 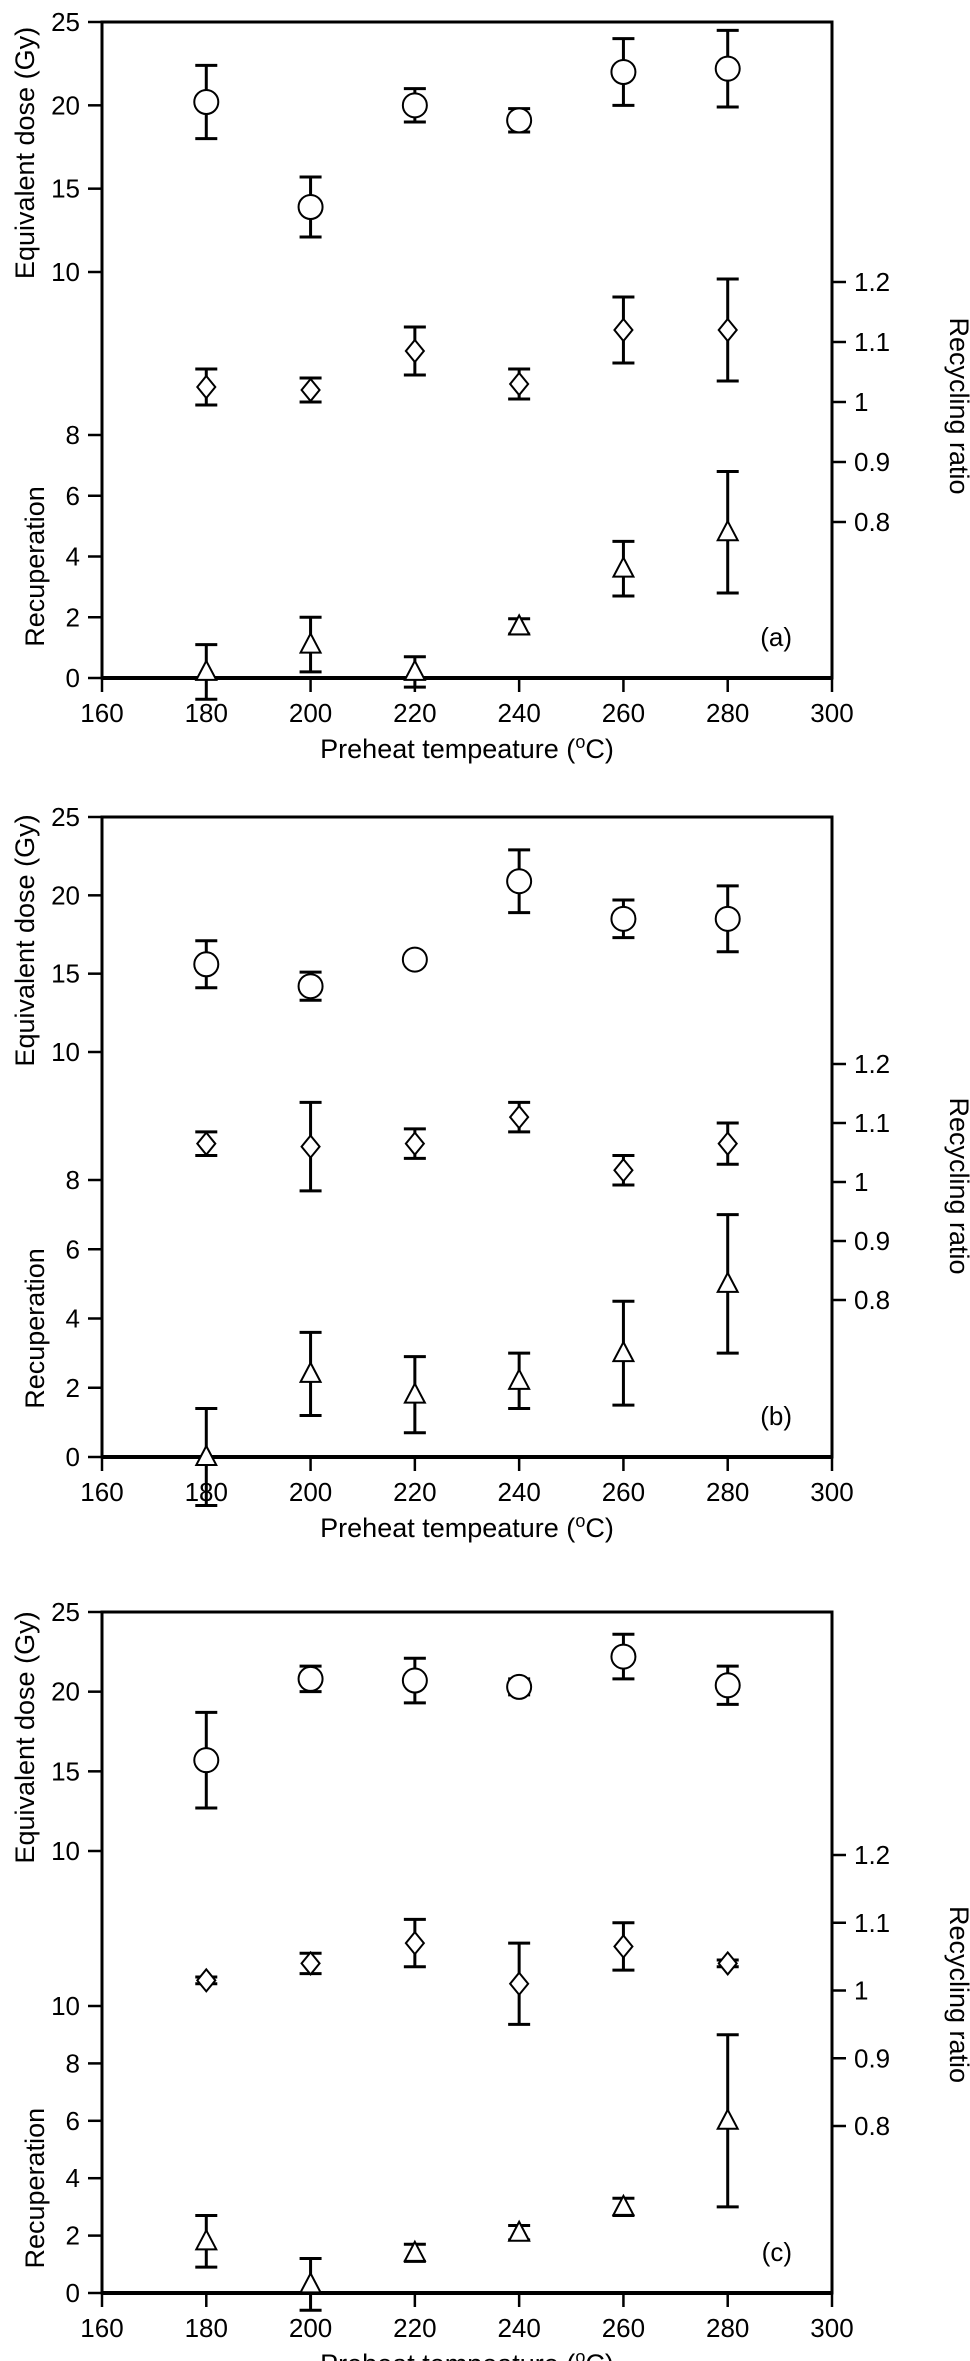 What do you see at coordinates (957, 405) in the screenshot?
I see `rr-axis-label: Recycling ratio` at bounding box center [957, 405].